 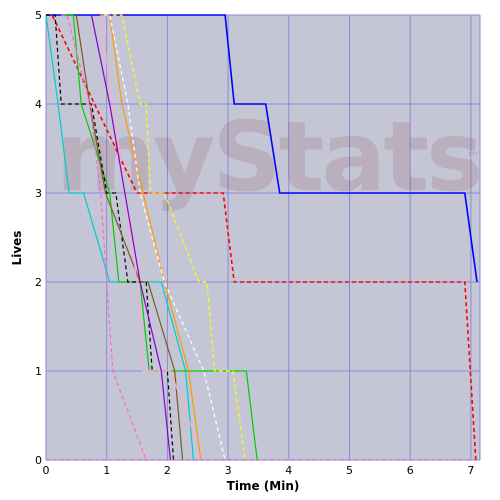 What do you see at coordinates (349, 470) in the screenshot?
I see `x-tick-label: 5` at bounding box center [349, 470].